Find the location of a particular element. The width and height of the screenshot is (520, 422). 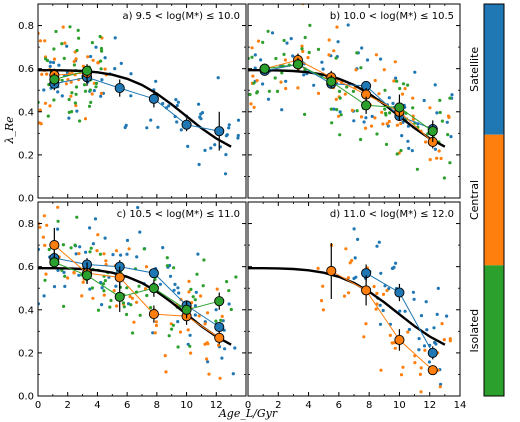

y-tick-label: 0.0 is located at coordinates (26, 199).